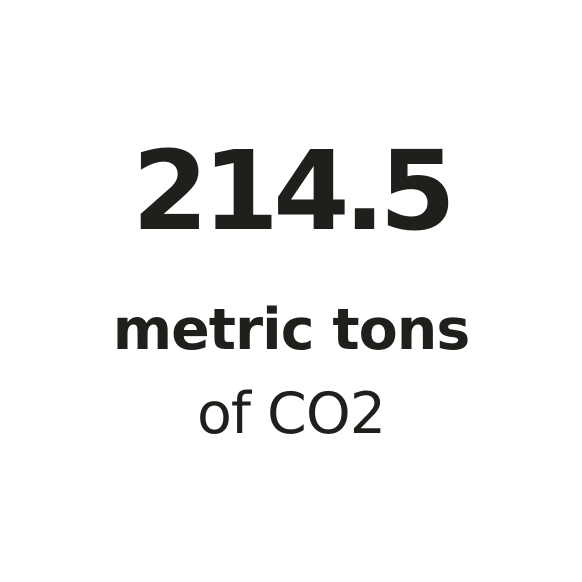 This screenshot has height=582, width=582. Describe the element at coordinates (291, 330) in the screenshot. I see `stat-unit-line1: metric tons` at that location.